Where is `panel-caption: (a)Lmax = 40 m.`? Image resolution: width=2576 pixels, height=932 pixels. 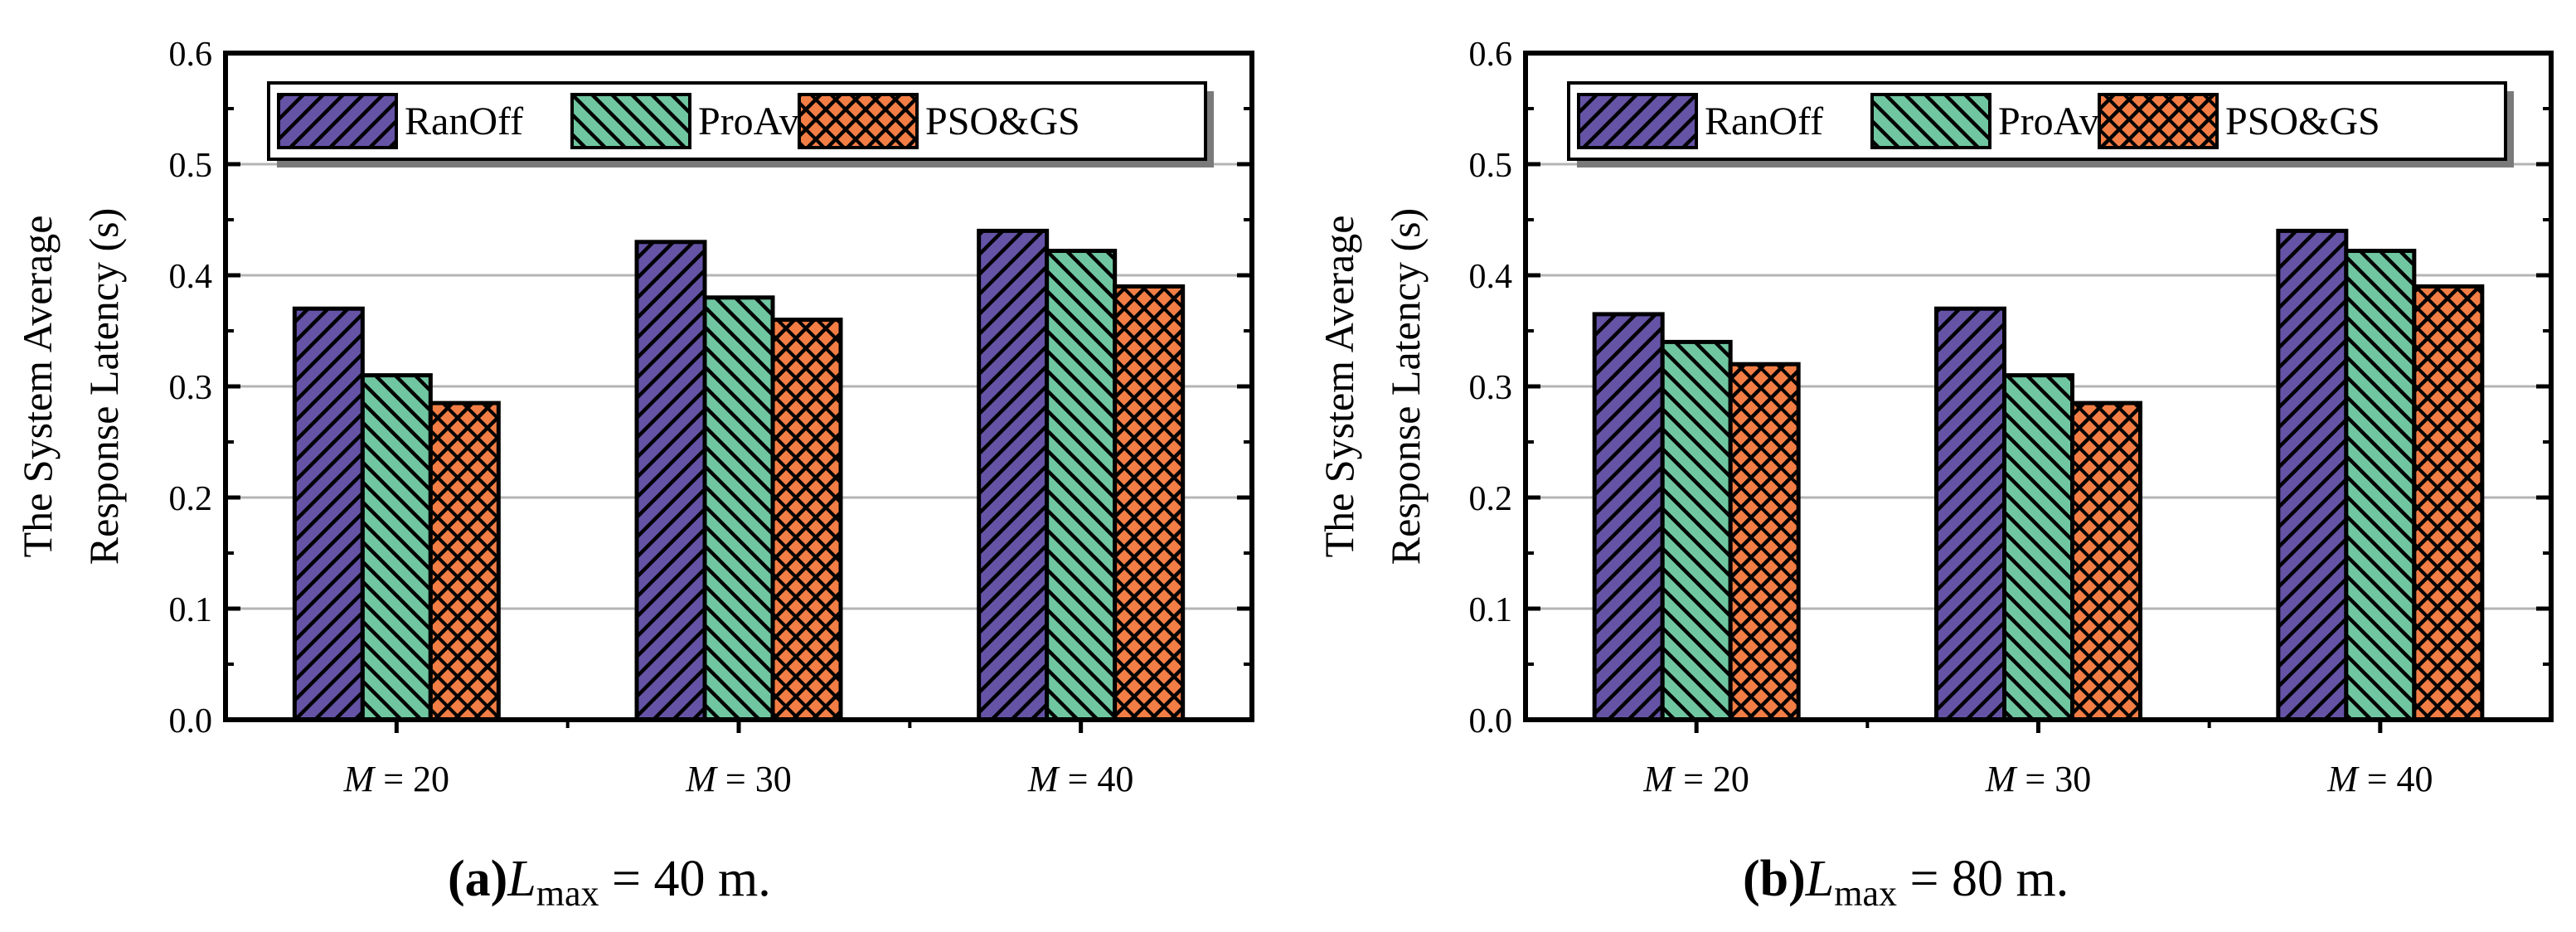 panel-caption: (a)Lmax = 40 m. is located at coordinates (609, 882).